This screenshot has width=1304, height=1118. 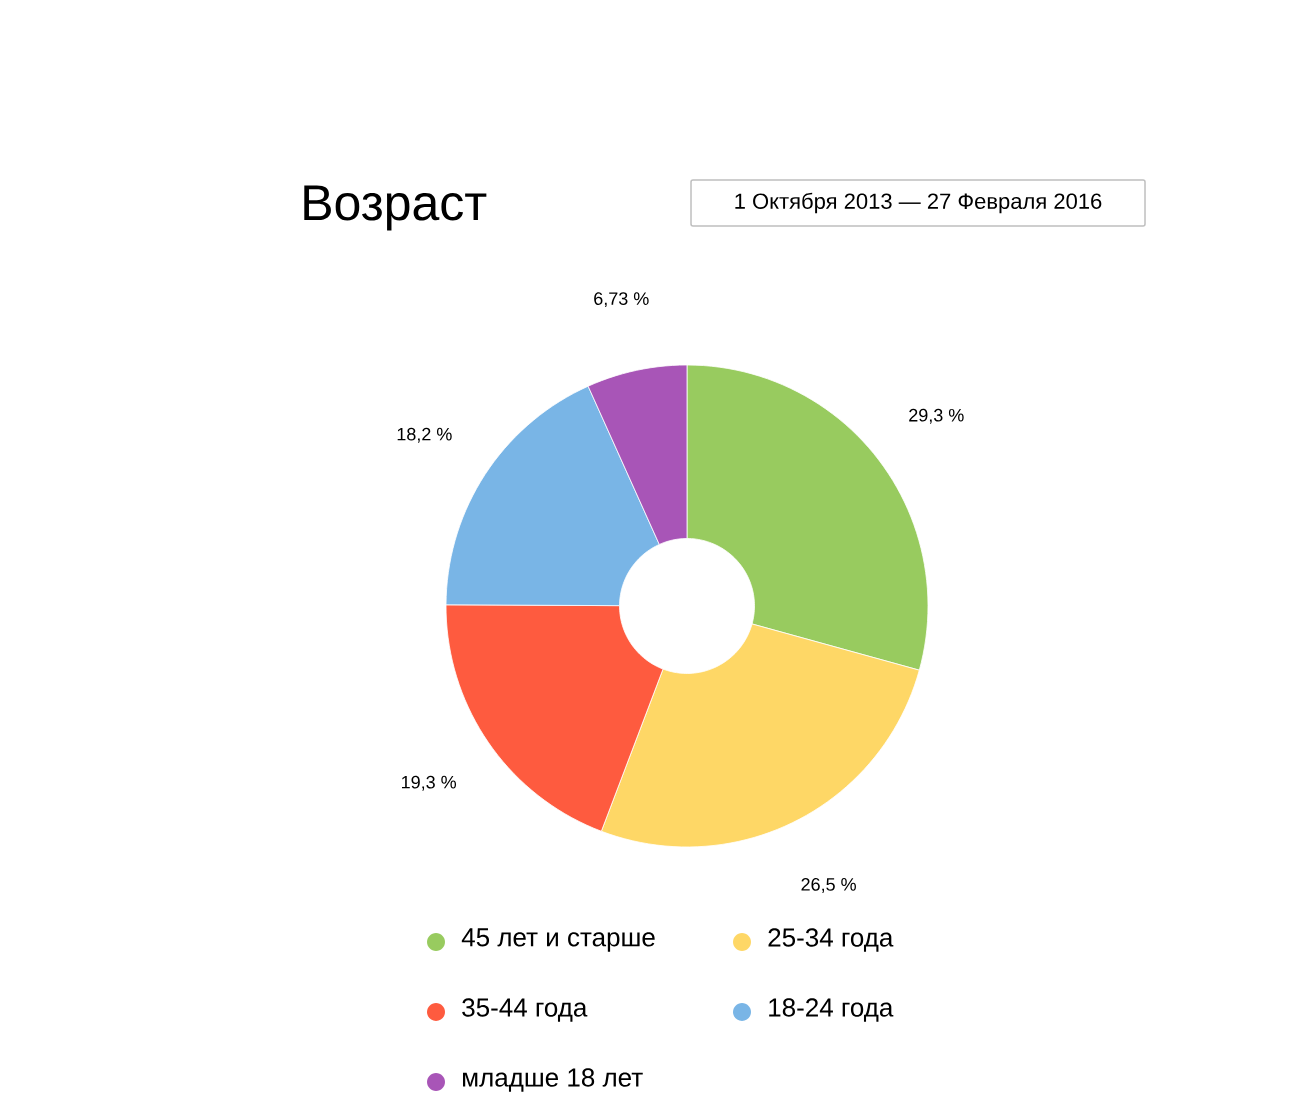 What do you see at coordinates (831, 1010) in the screenshot?
I see `legend-label: 18-24 года` at bounding box center [831, 1010].